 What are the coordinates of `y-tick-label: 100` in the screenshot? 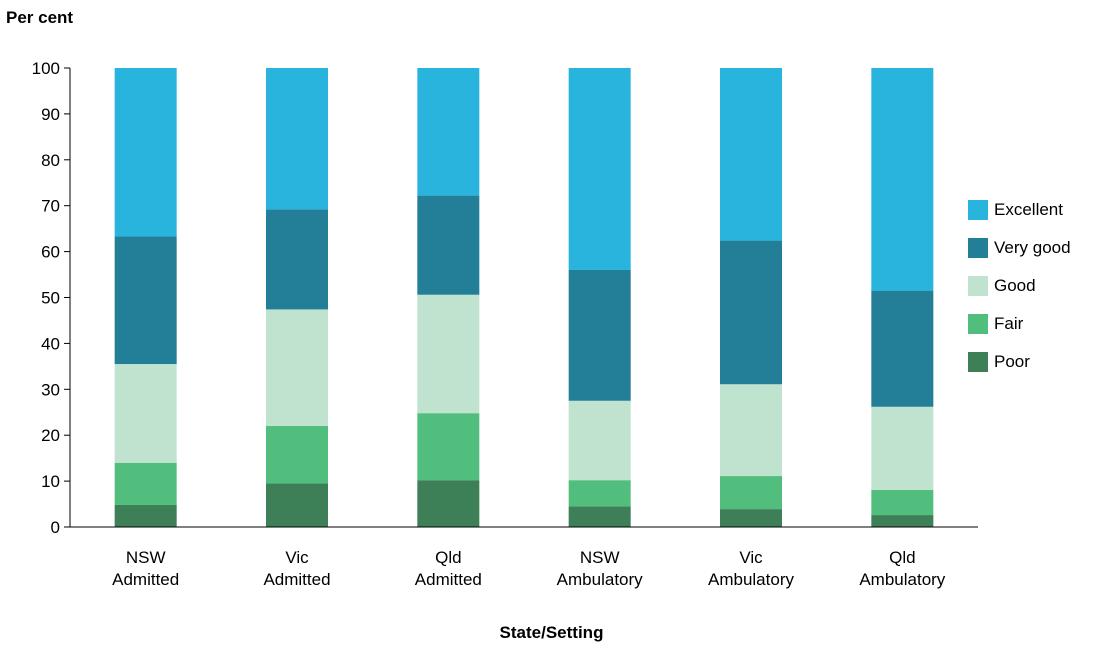 It's located at (46, 68).